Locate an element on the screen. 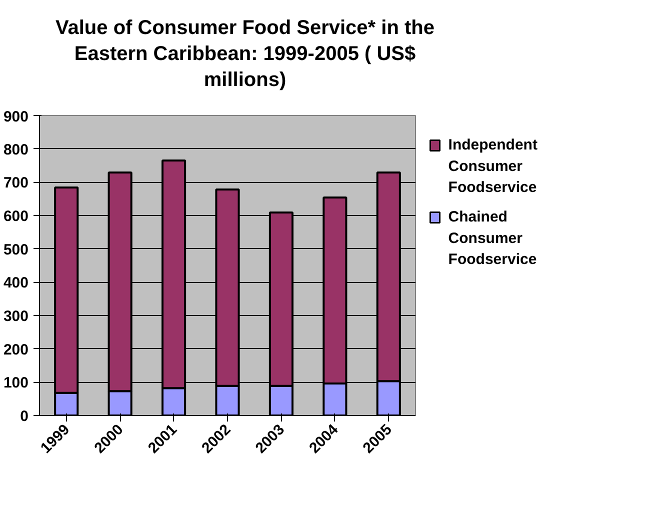 The image size is (658, 520). y-tick-label: 600 is located at coordinates (16, 216).